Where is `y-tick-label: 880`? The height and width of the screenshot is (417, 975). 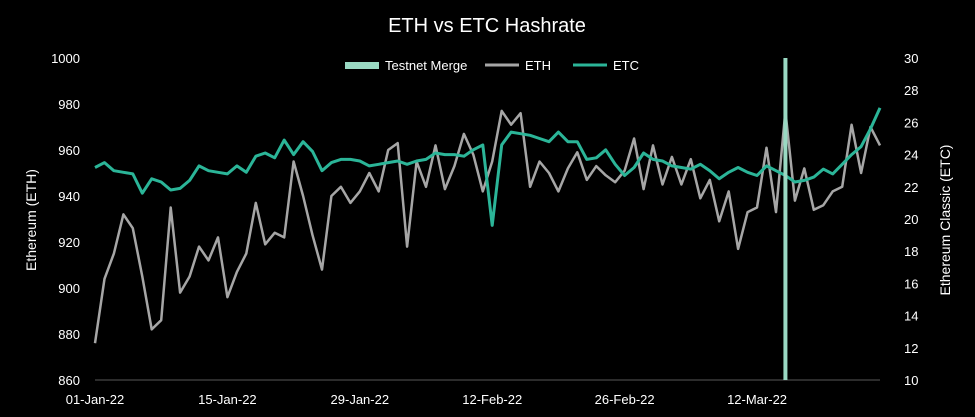
y-tick-label: 880 is located at coordinates (69, 334).